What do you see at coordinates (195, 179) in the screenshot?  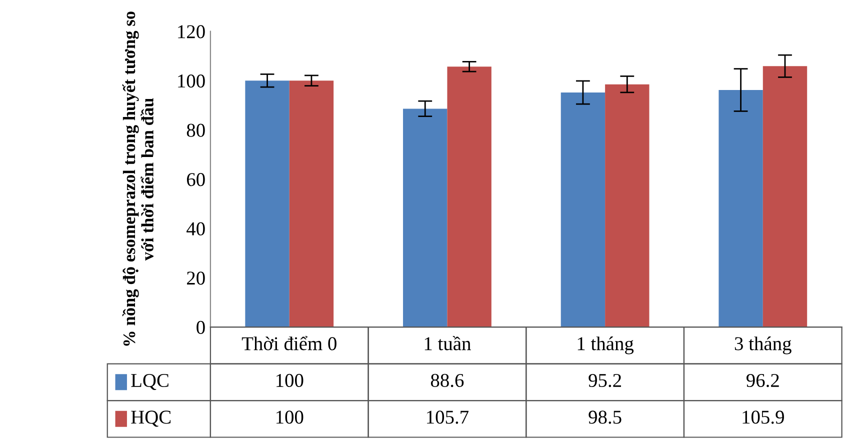 I see `y-tick-label: 60` at bounding box center [195, 179].